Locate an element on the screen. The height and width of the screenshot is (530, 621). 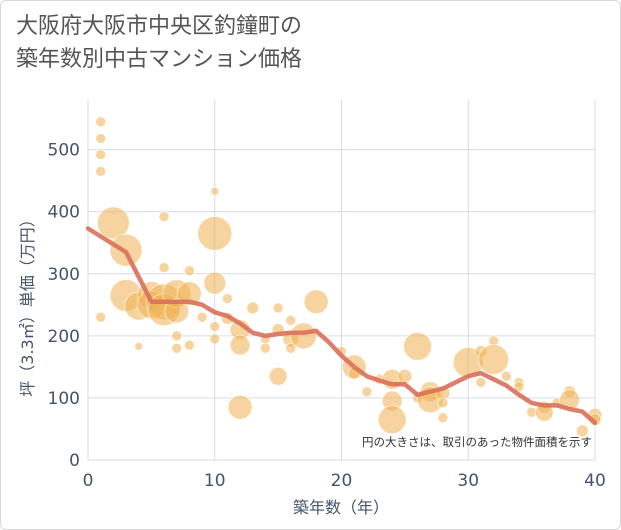
y-tick-label: 500 is located at coordinates (64, 151).